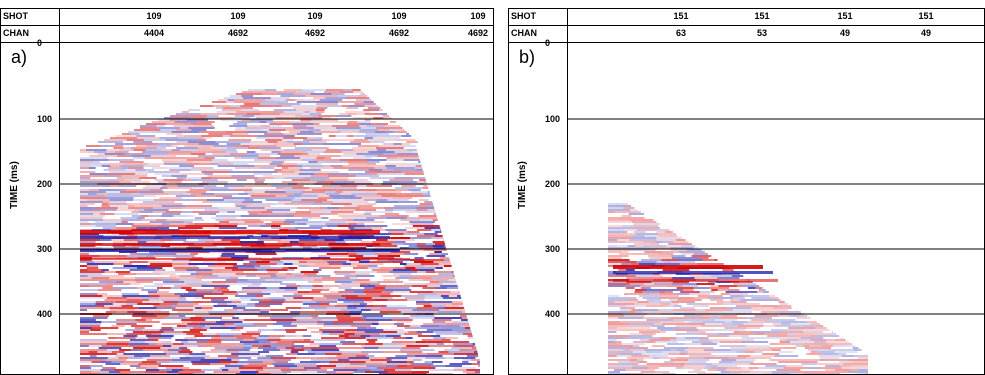 This screenshot has height=375, width=985. I want to click on seismic-texture, so click(738, 288).